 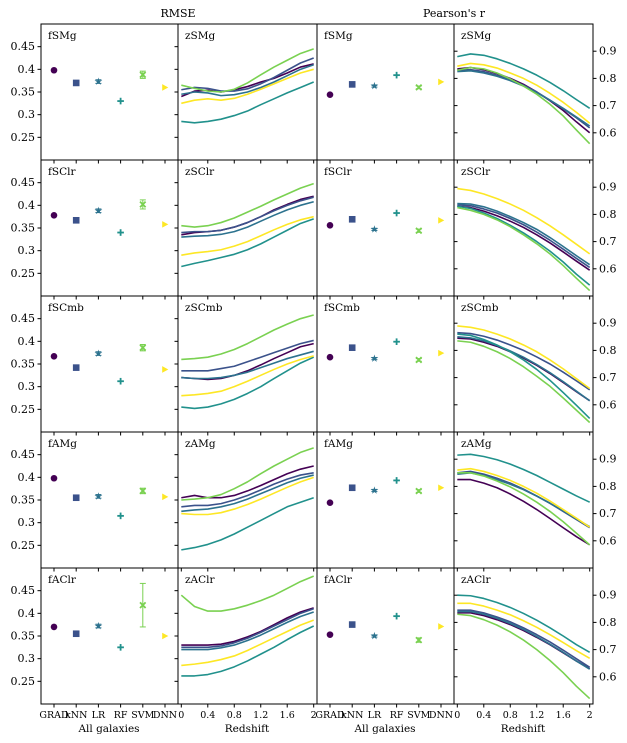 I want to click on panel-z-pearson-2: zSClr 0.6 0.7 0.8 0.9, so click(x=535, y=229).